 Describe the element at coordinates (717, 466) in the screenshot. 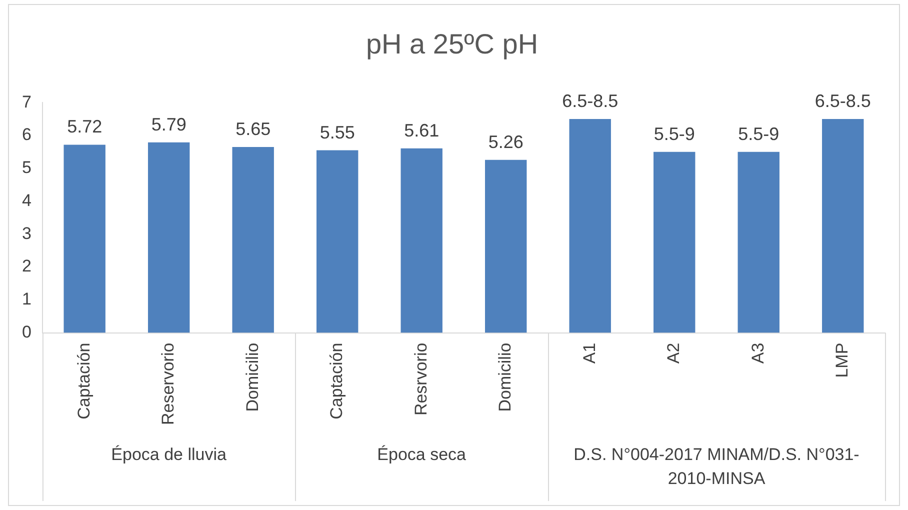

I see `text: D.S. N°004-2017 MINAM/D.S. N°031- 2010-MINSA` at that location.